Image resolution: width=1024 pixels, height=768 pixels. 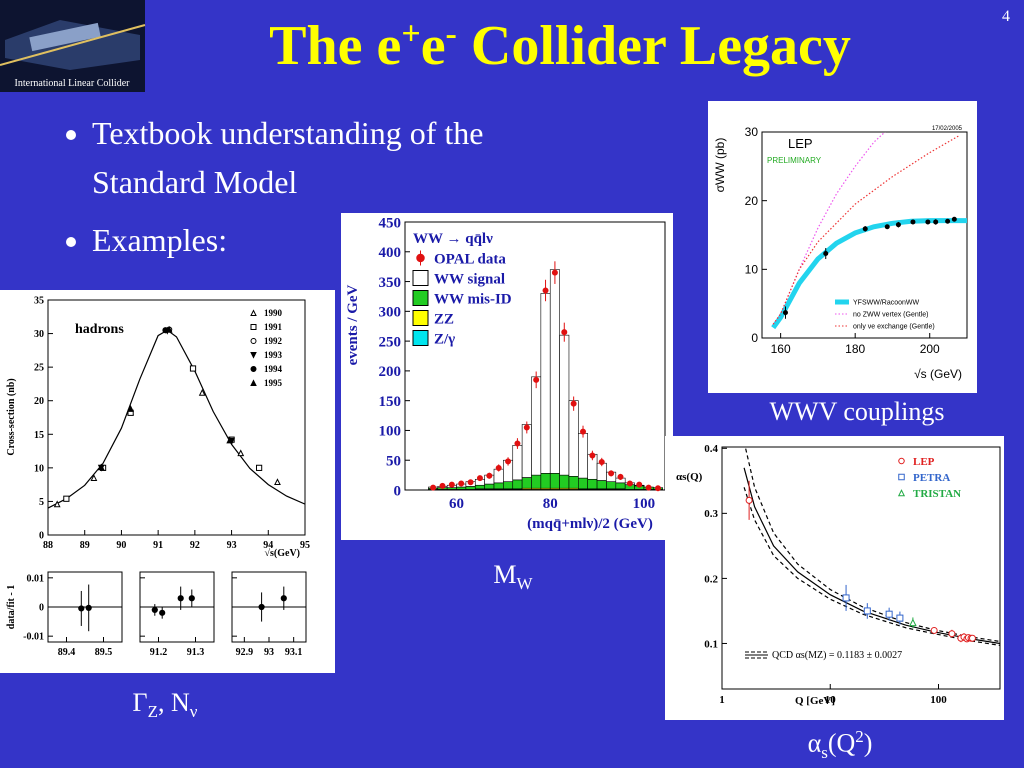 I want to click on figure-panel, so click(x=842, y=247).